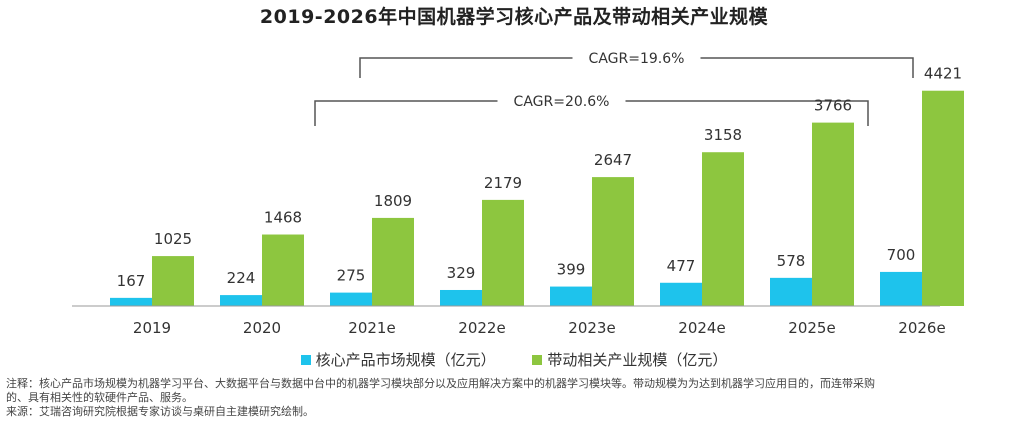 This screenshot has height=429, width=1028. Describe the element at coordinates (393, 201) in the screenshot. I see `data-label-related-2021e: 1809` at that location.